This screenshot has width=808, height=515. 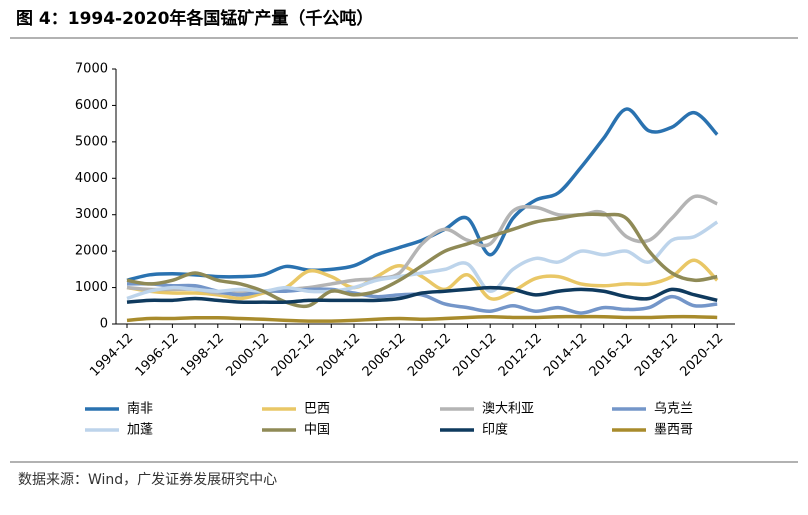 I want to click on legend-label: 乌克兰, so click(x=673, y=409).